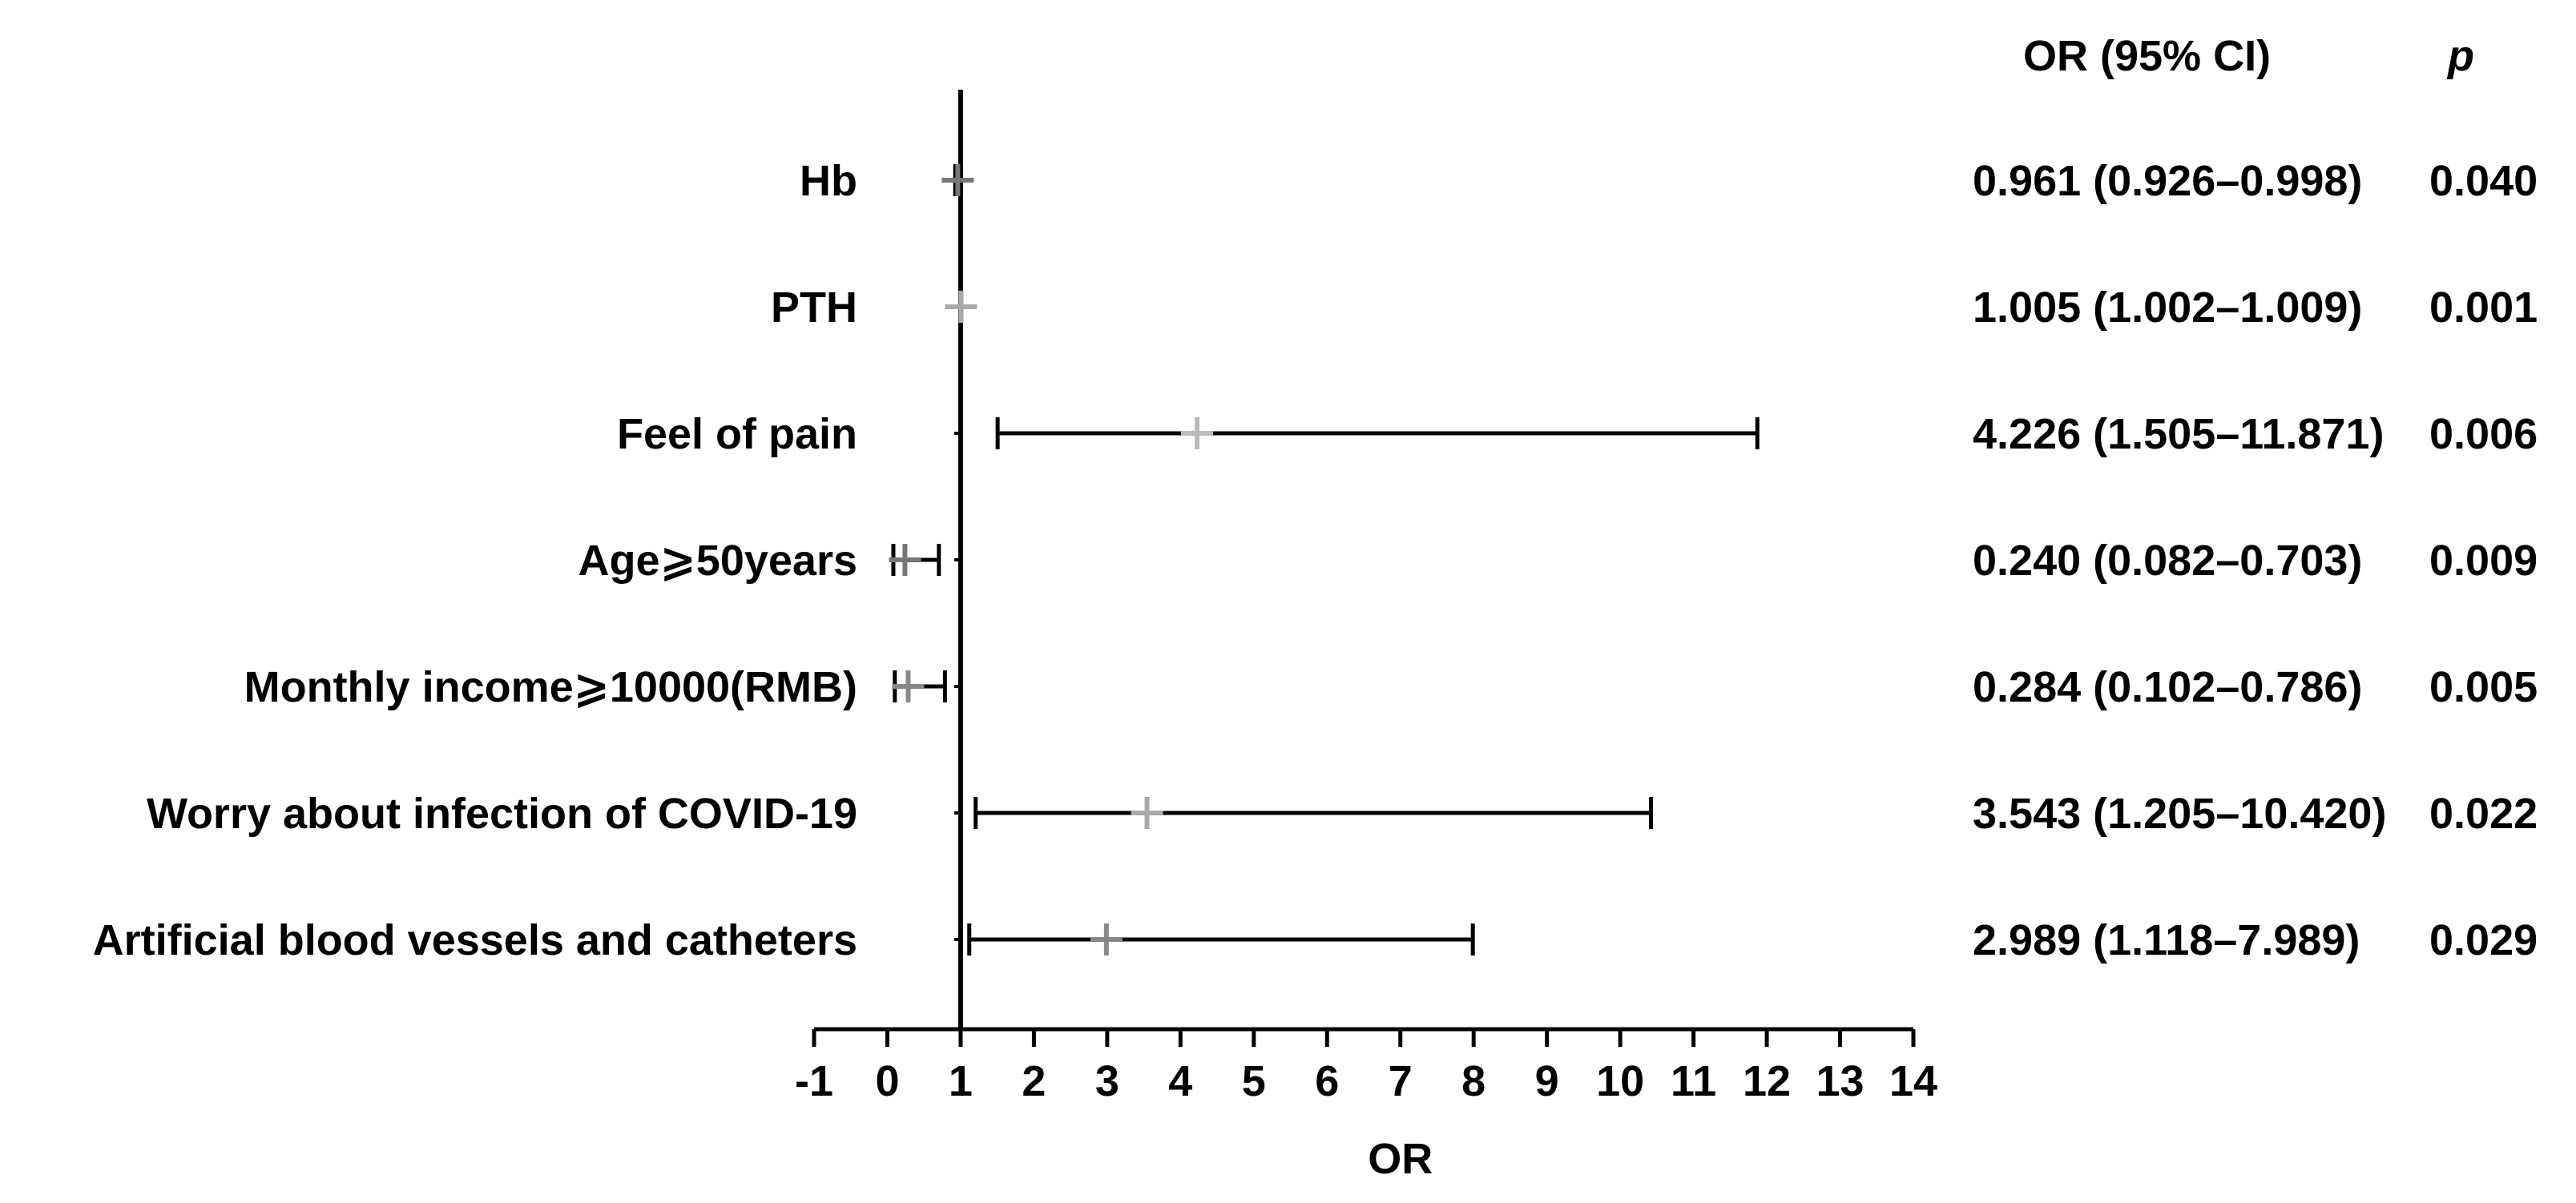 The width and height of the screenshot is (2576, 1203). What do you see at coordinates (2483, 308) in the screenshot?
I see `row-p-value: 0.001` at bounding box center [2483, 308].